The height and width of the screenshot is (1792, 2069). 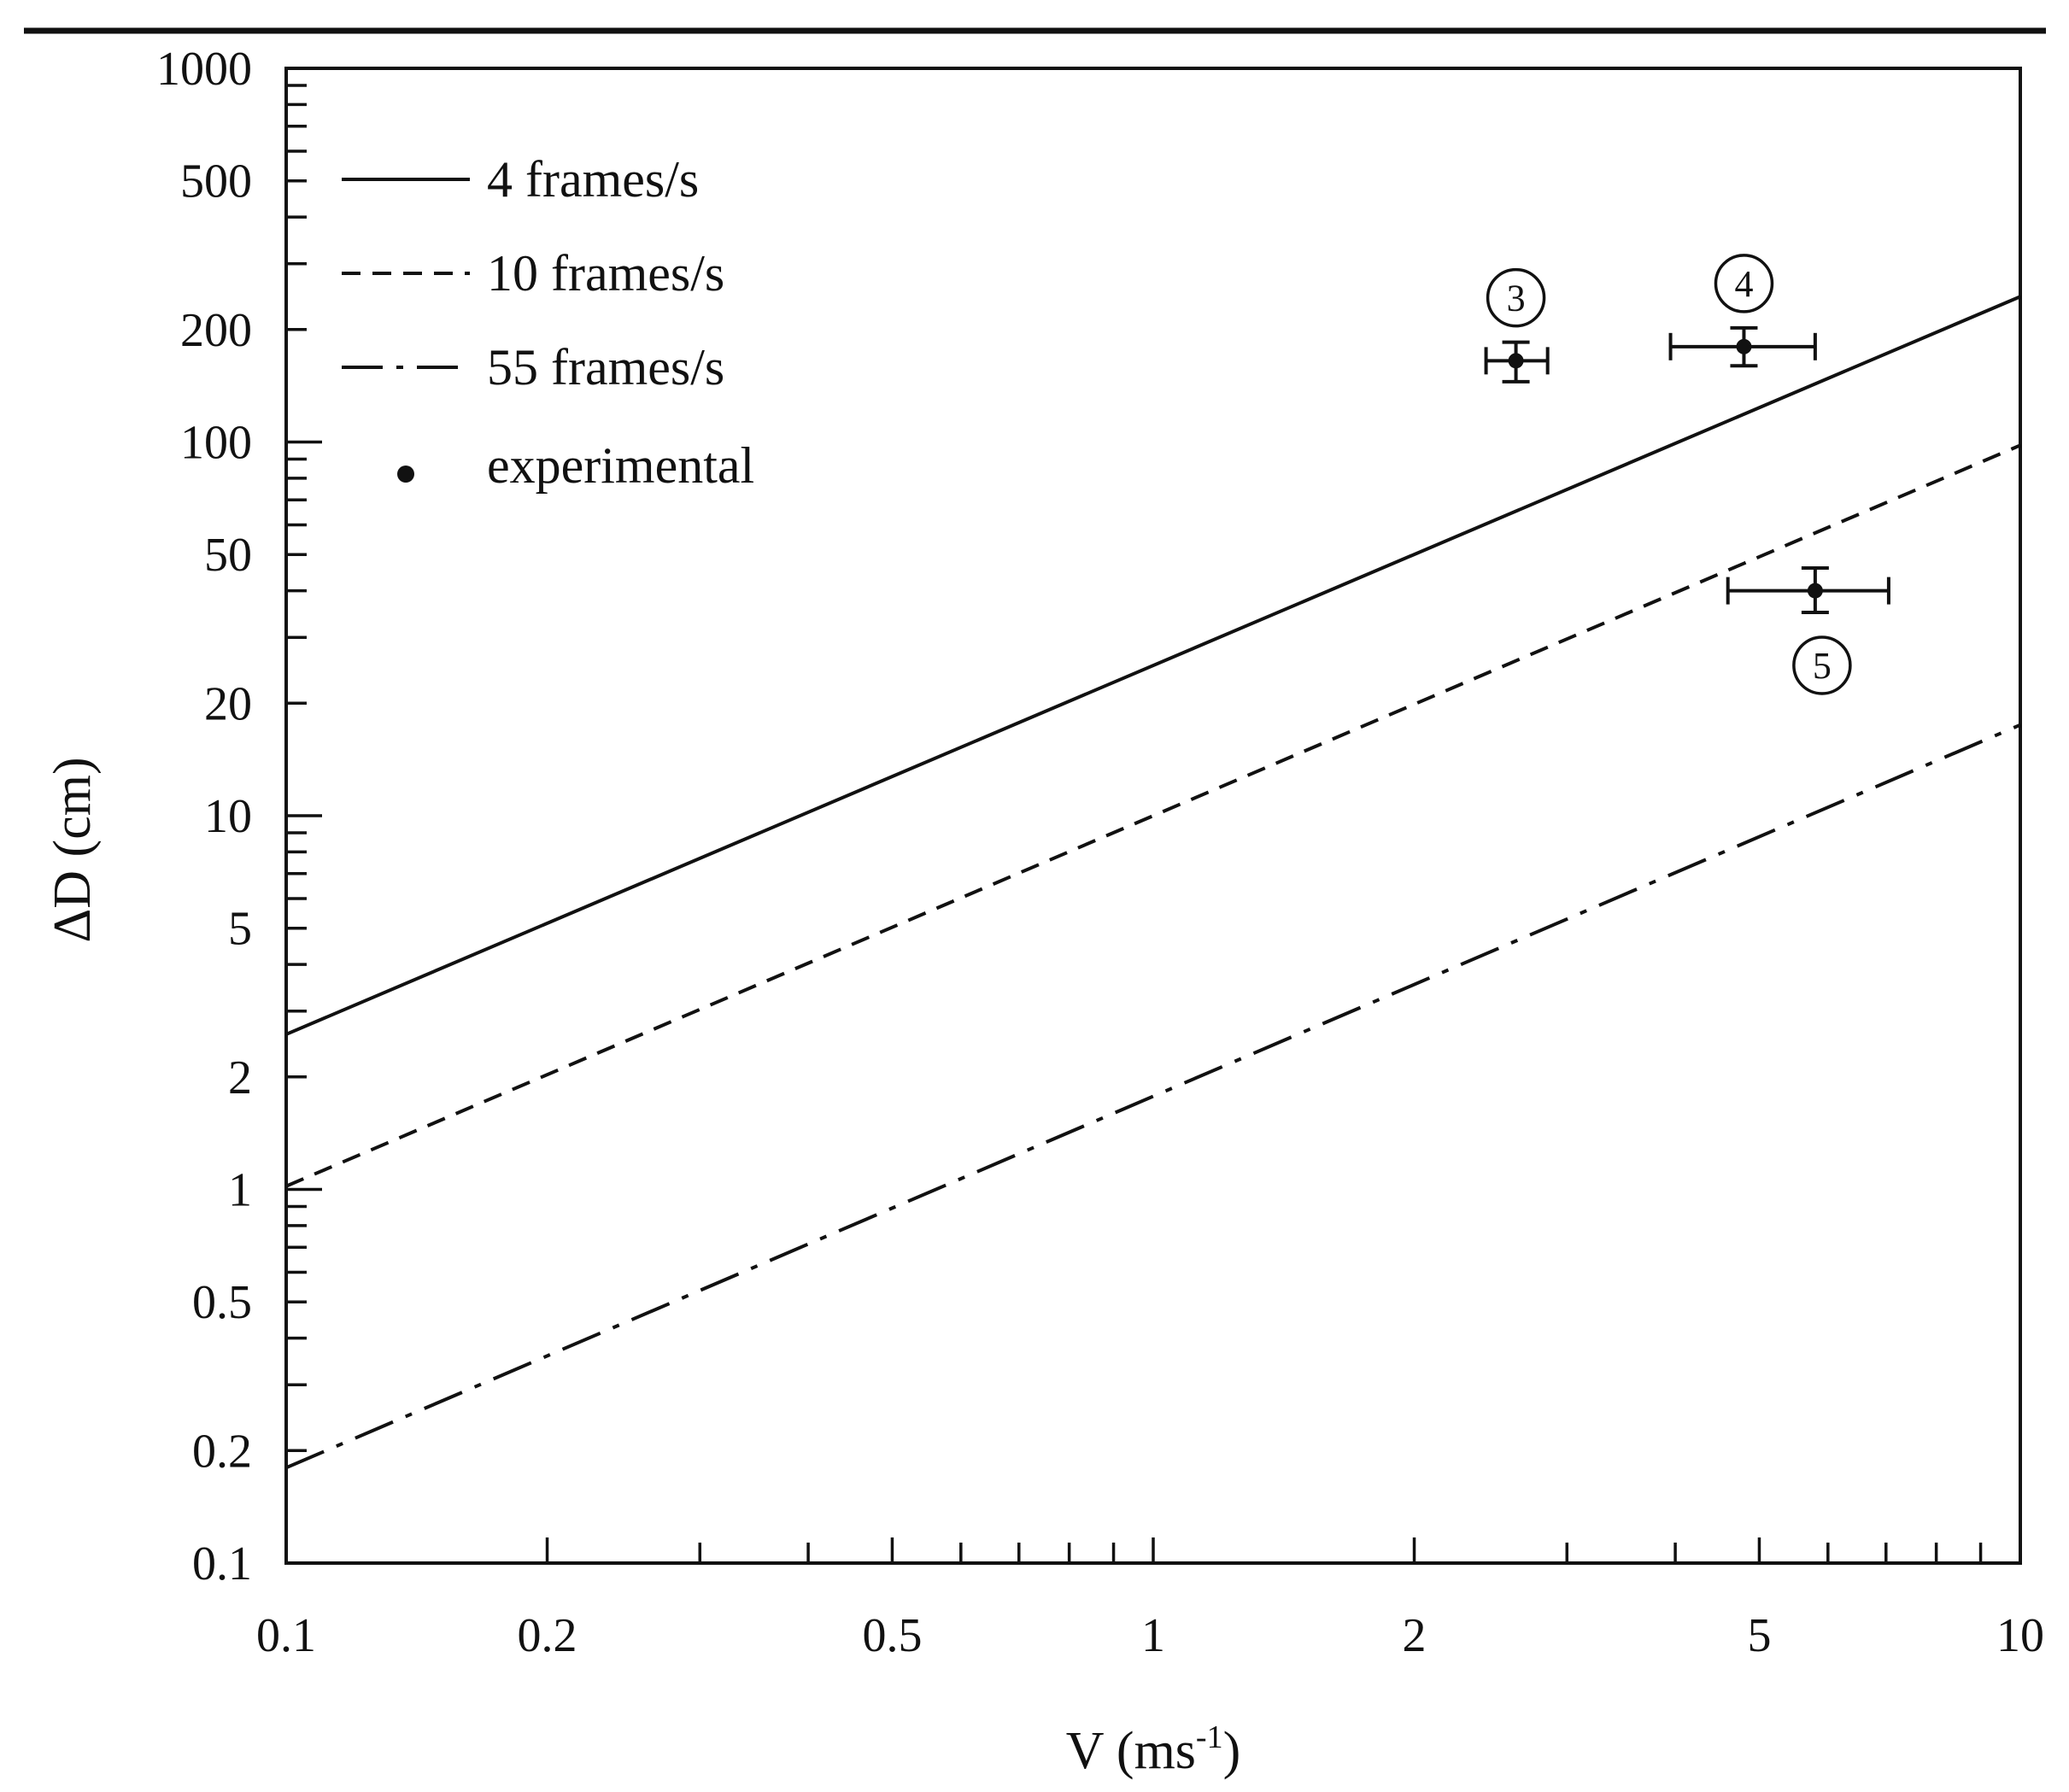 I want to click on legend-label: 4 frames/s, so click(x=593, y=180).